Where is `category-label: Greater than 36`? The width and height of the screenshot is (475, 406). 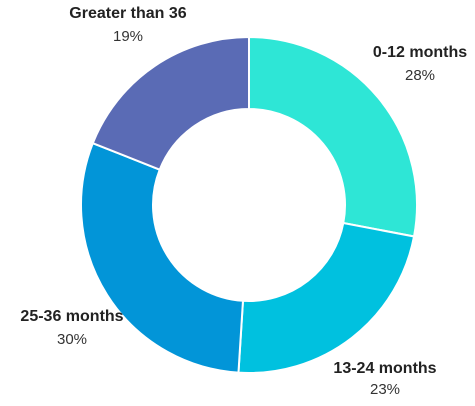 category-label: Greater than 36 is located at coordinates (127, 13).